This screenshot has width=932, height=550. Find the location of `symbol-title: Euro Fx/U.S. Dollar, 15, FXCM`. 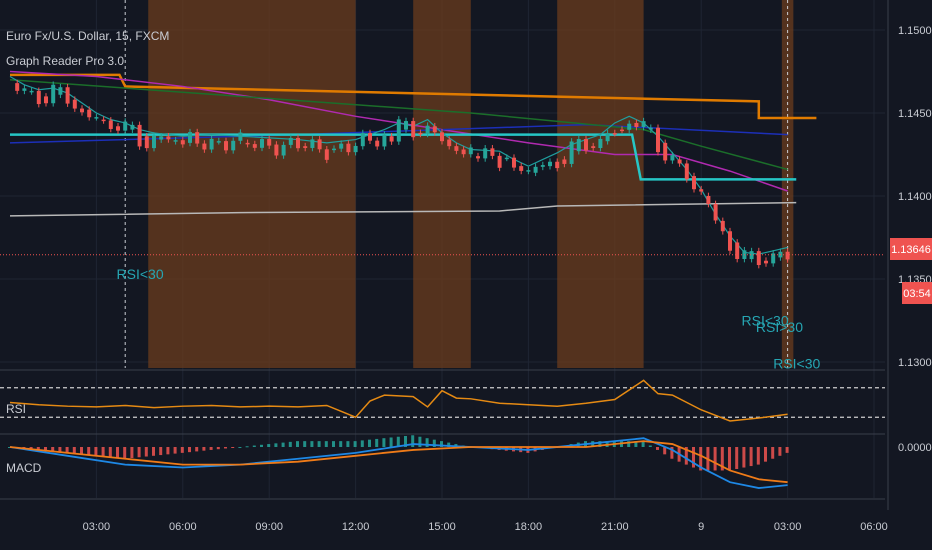

symbol-title: Euro Fx/U.S. Dollar, 15, FXCM is located at coordinates (87, 36).